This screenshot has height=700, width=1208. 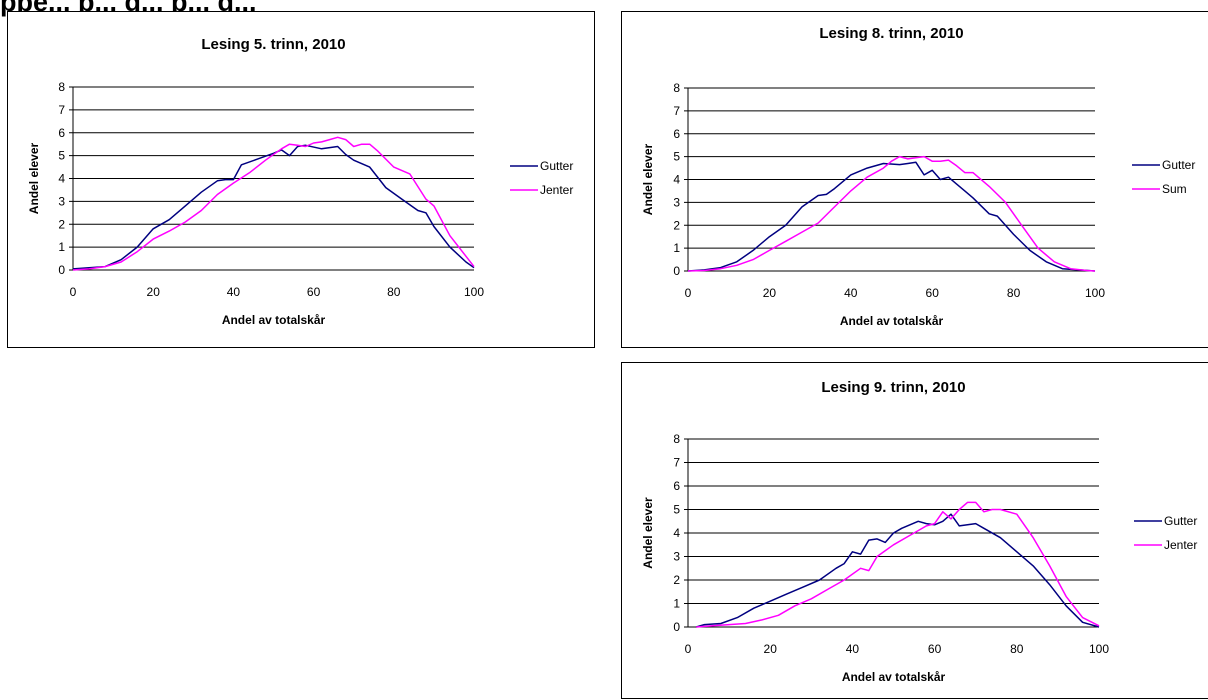 I want to click on series-line-sum, so click(x=891, y=213).